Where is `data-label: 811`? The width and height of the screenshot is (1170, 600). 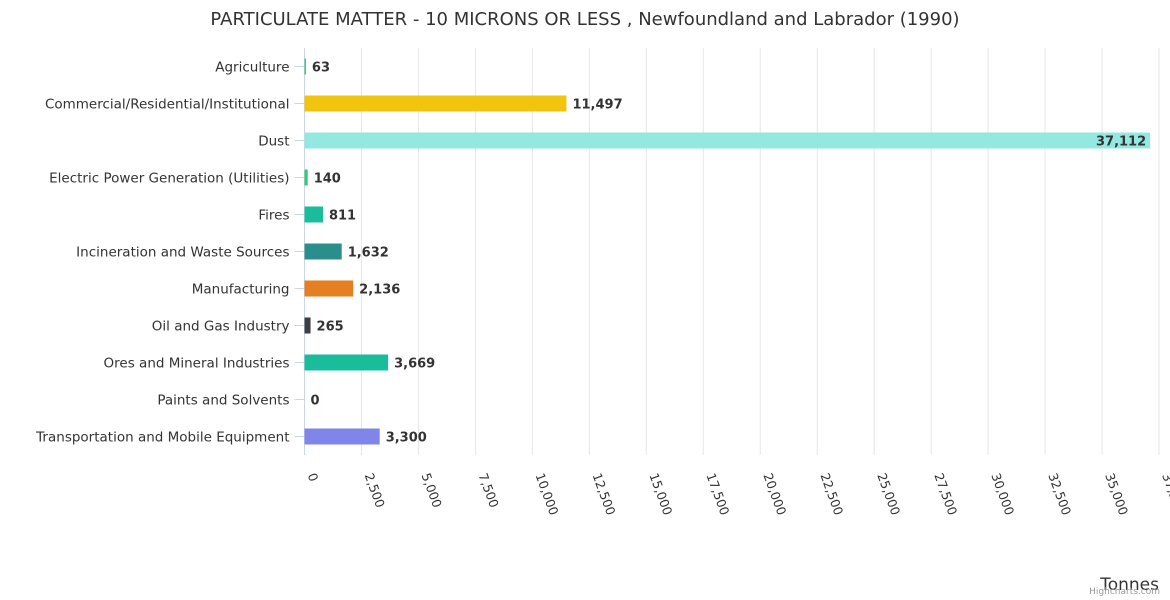
data-label: 811 is located at coordinates (342, 216).